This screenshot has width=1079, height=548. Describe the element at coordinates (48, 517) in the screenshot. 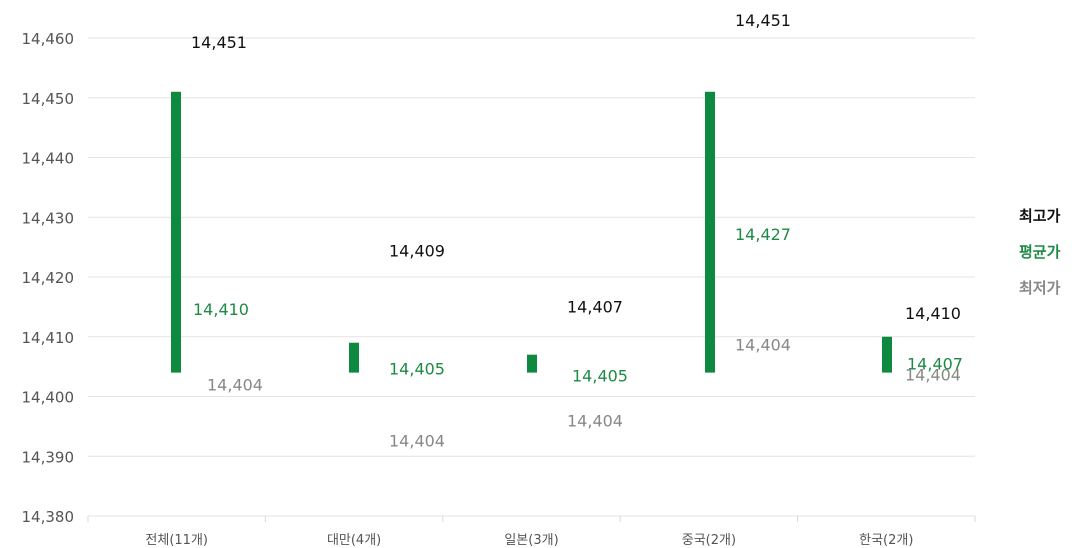

I see `y-tick-label: 14,380` at that location.